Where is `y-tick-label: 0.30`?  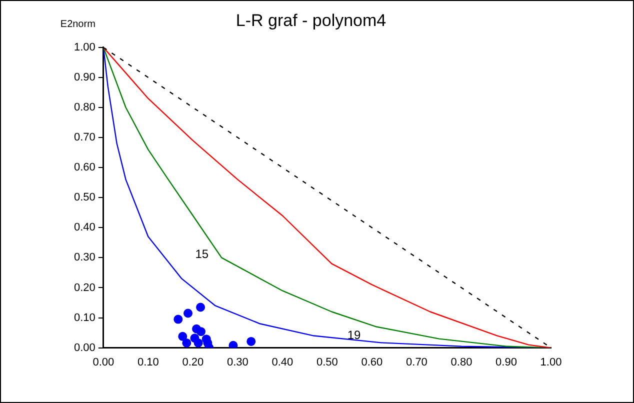
y-tick-label: 0.30 is located at coordinates (85, 258).